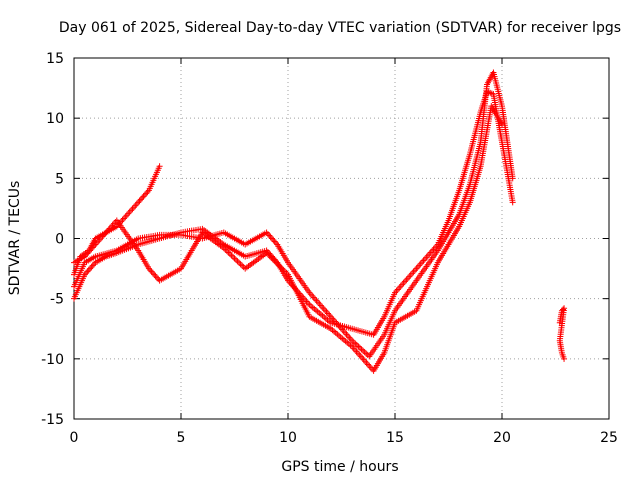 The width and height of the screenshot is (640, 480). I want to click on y-tick-label: 15, so click(55, 59).